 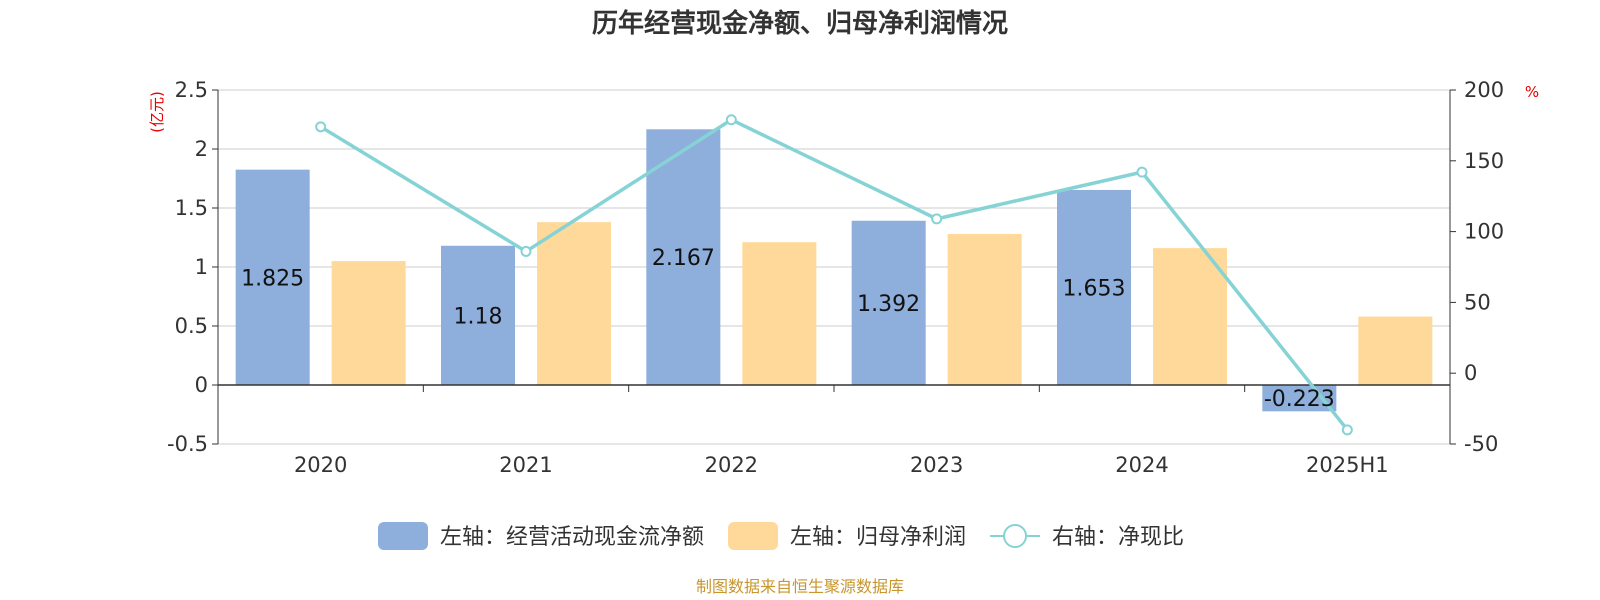 What do you see at coordinates (1015, 536) in the screenshot?
I see `legend-marker` at bounding box center [1015, 536].